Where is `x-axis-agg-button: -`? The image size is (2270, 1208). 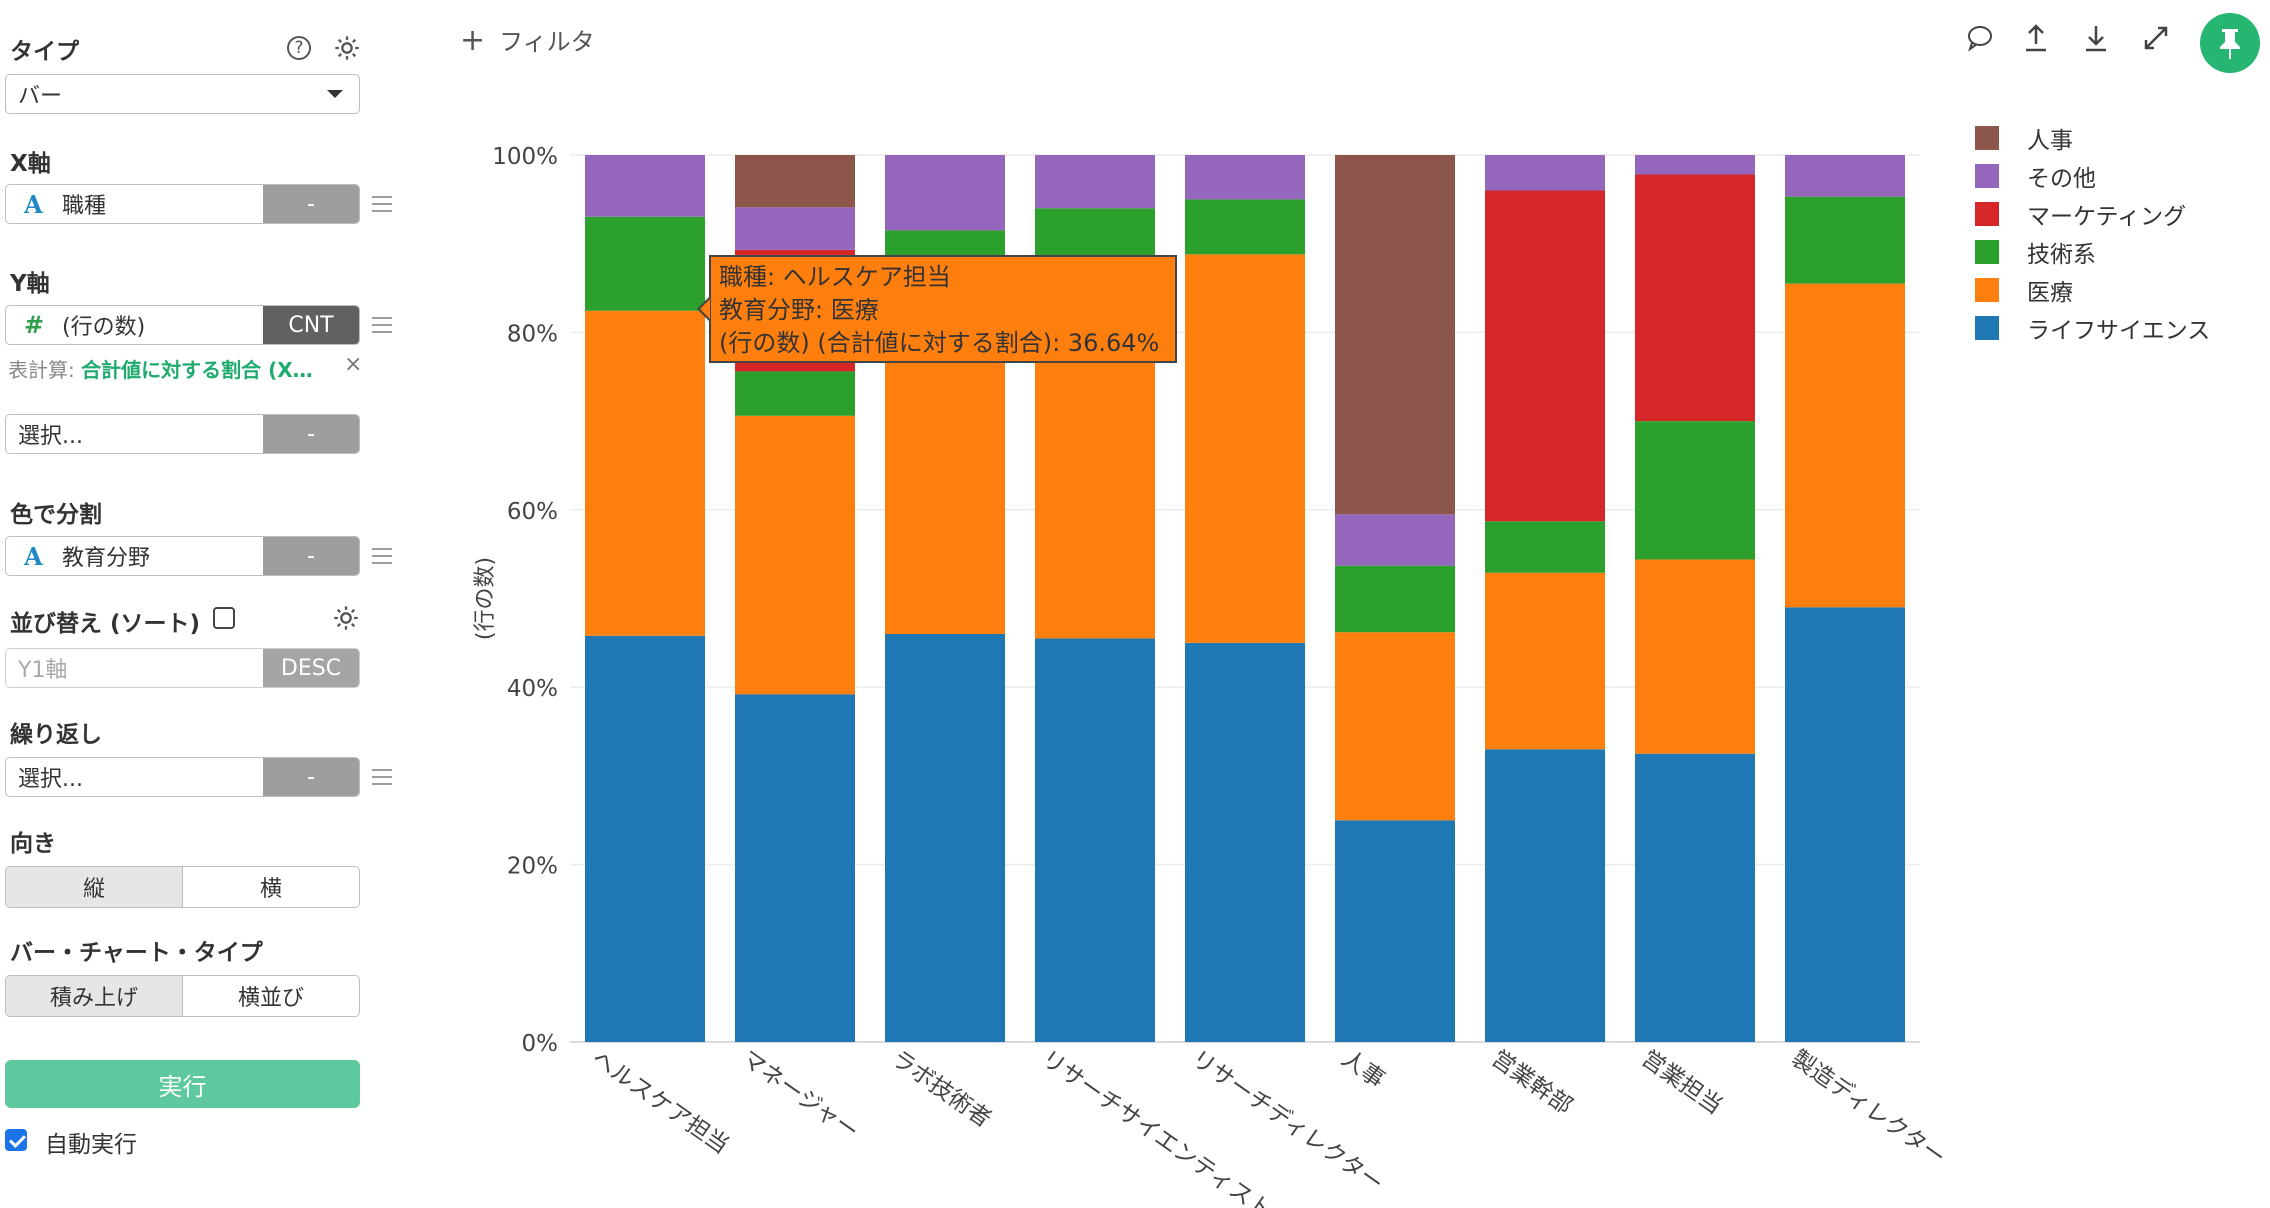 x-axis-agg-button: - is located at coordinates (311, 204).